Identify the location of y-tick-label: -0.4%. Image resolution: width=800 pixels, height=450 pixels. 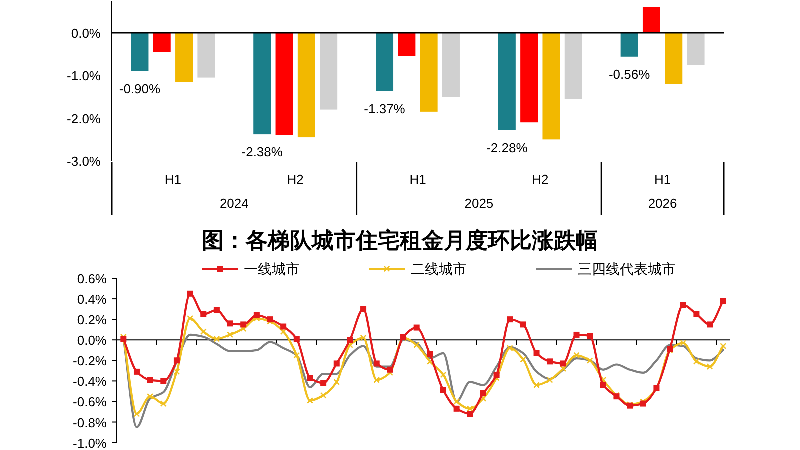
(90, 381).